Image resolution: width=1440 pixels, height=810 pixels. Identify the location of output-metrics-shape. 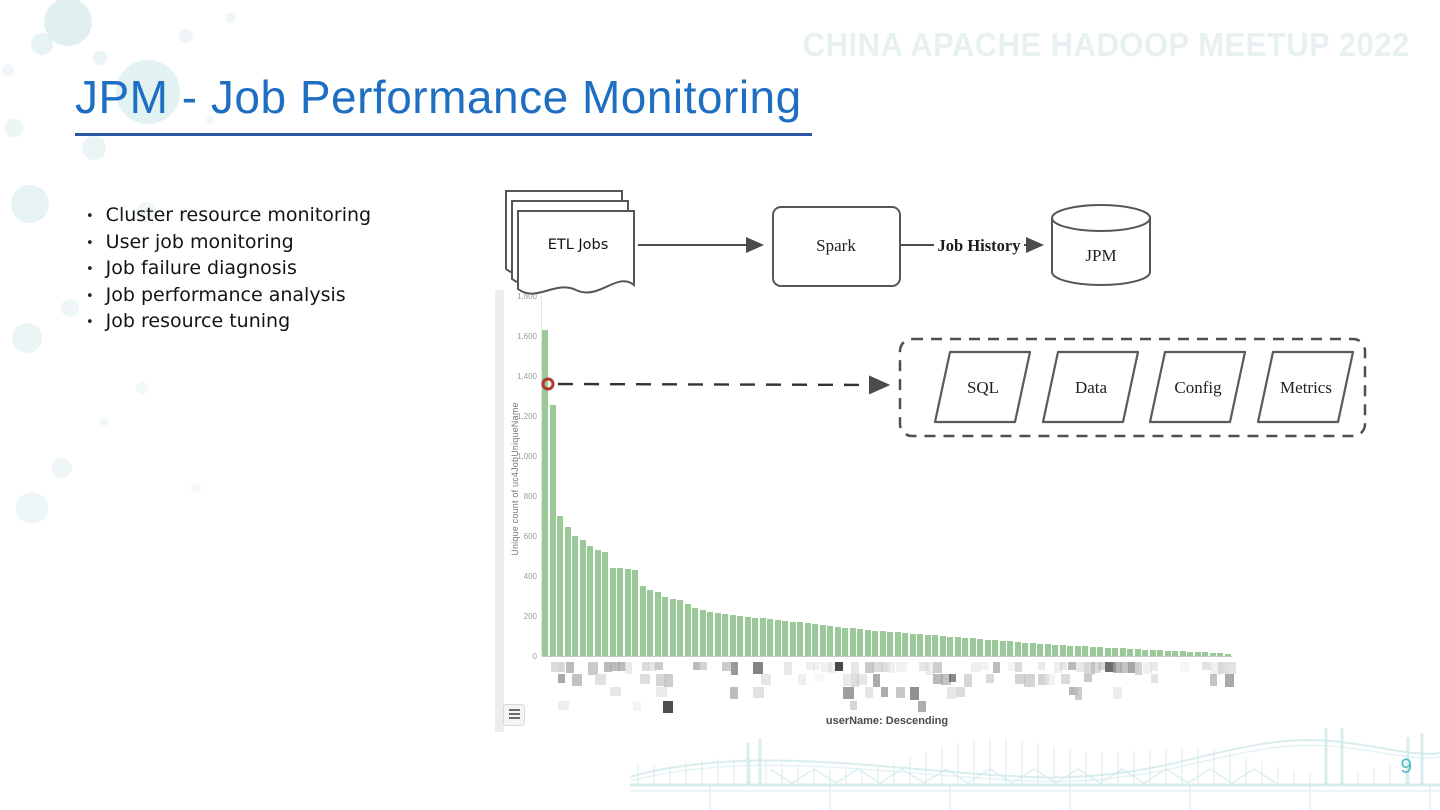
(1305, 387).